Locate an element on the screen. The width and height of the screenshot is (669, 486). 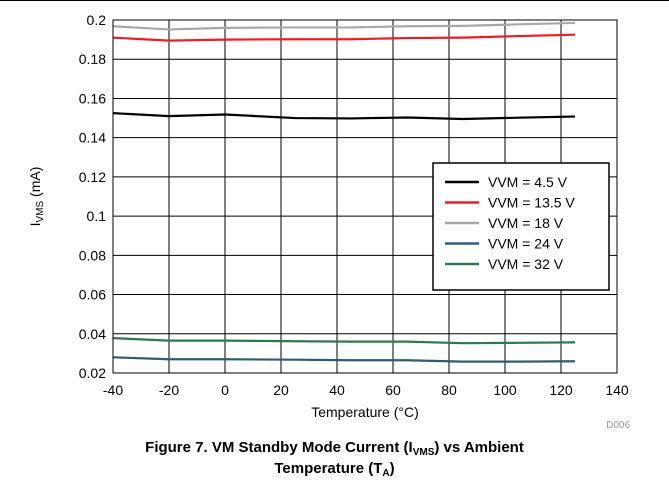
x-tick-label: 80 is located at coordinates (449, 390).